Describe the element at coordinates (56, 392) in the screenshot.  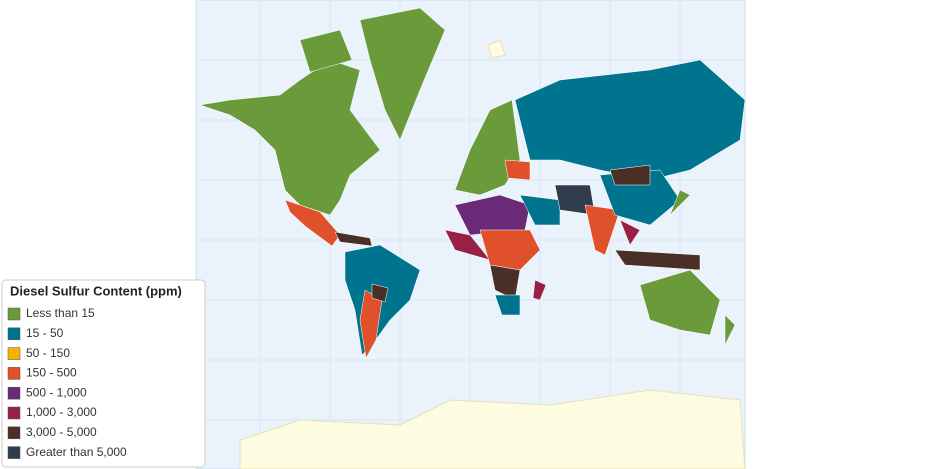
I see `legend-label: 500 - 1,000` at that location.